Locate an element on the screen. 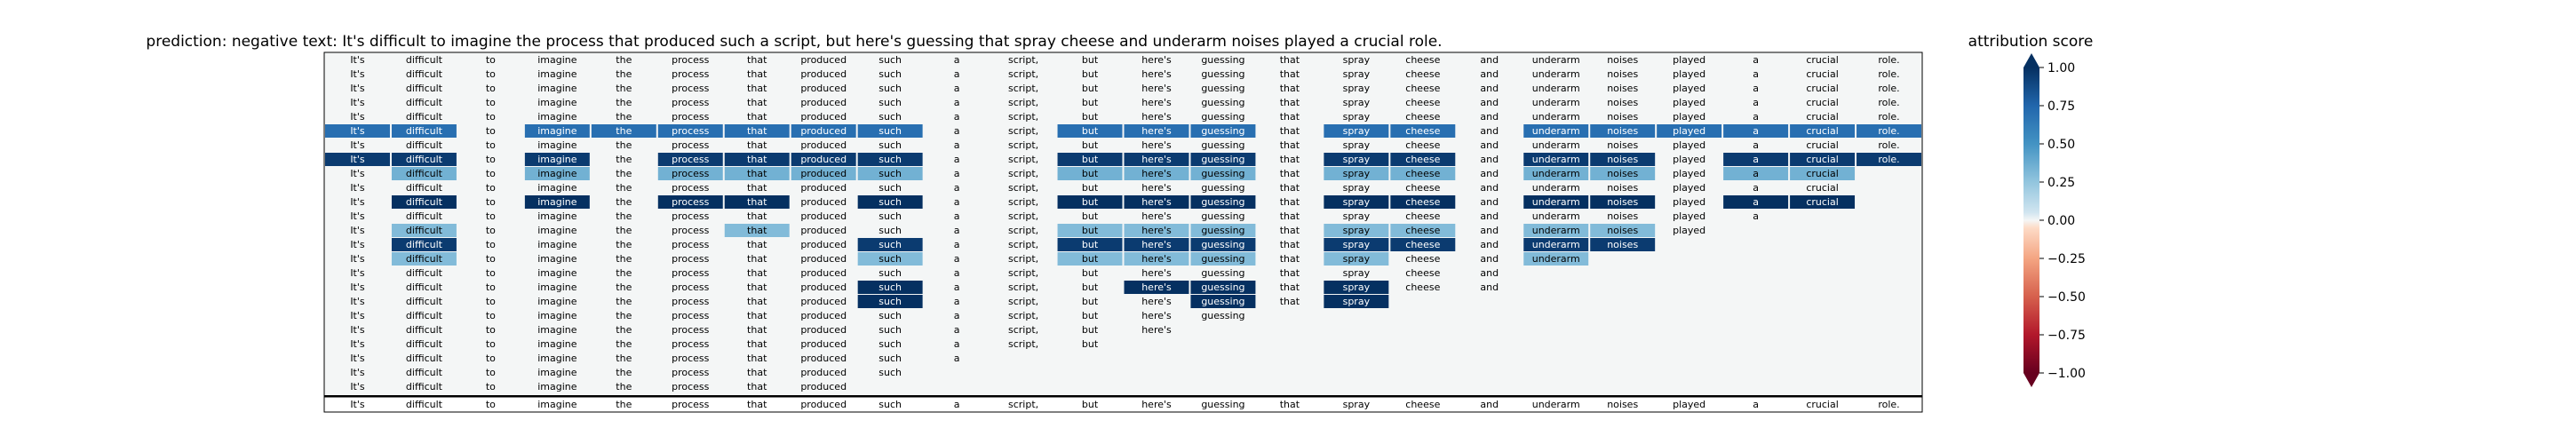  axis-token-label: noises is located at coordinates (1622, 404).